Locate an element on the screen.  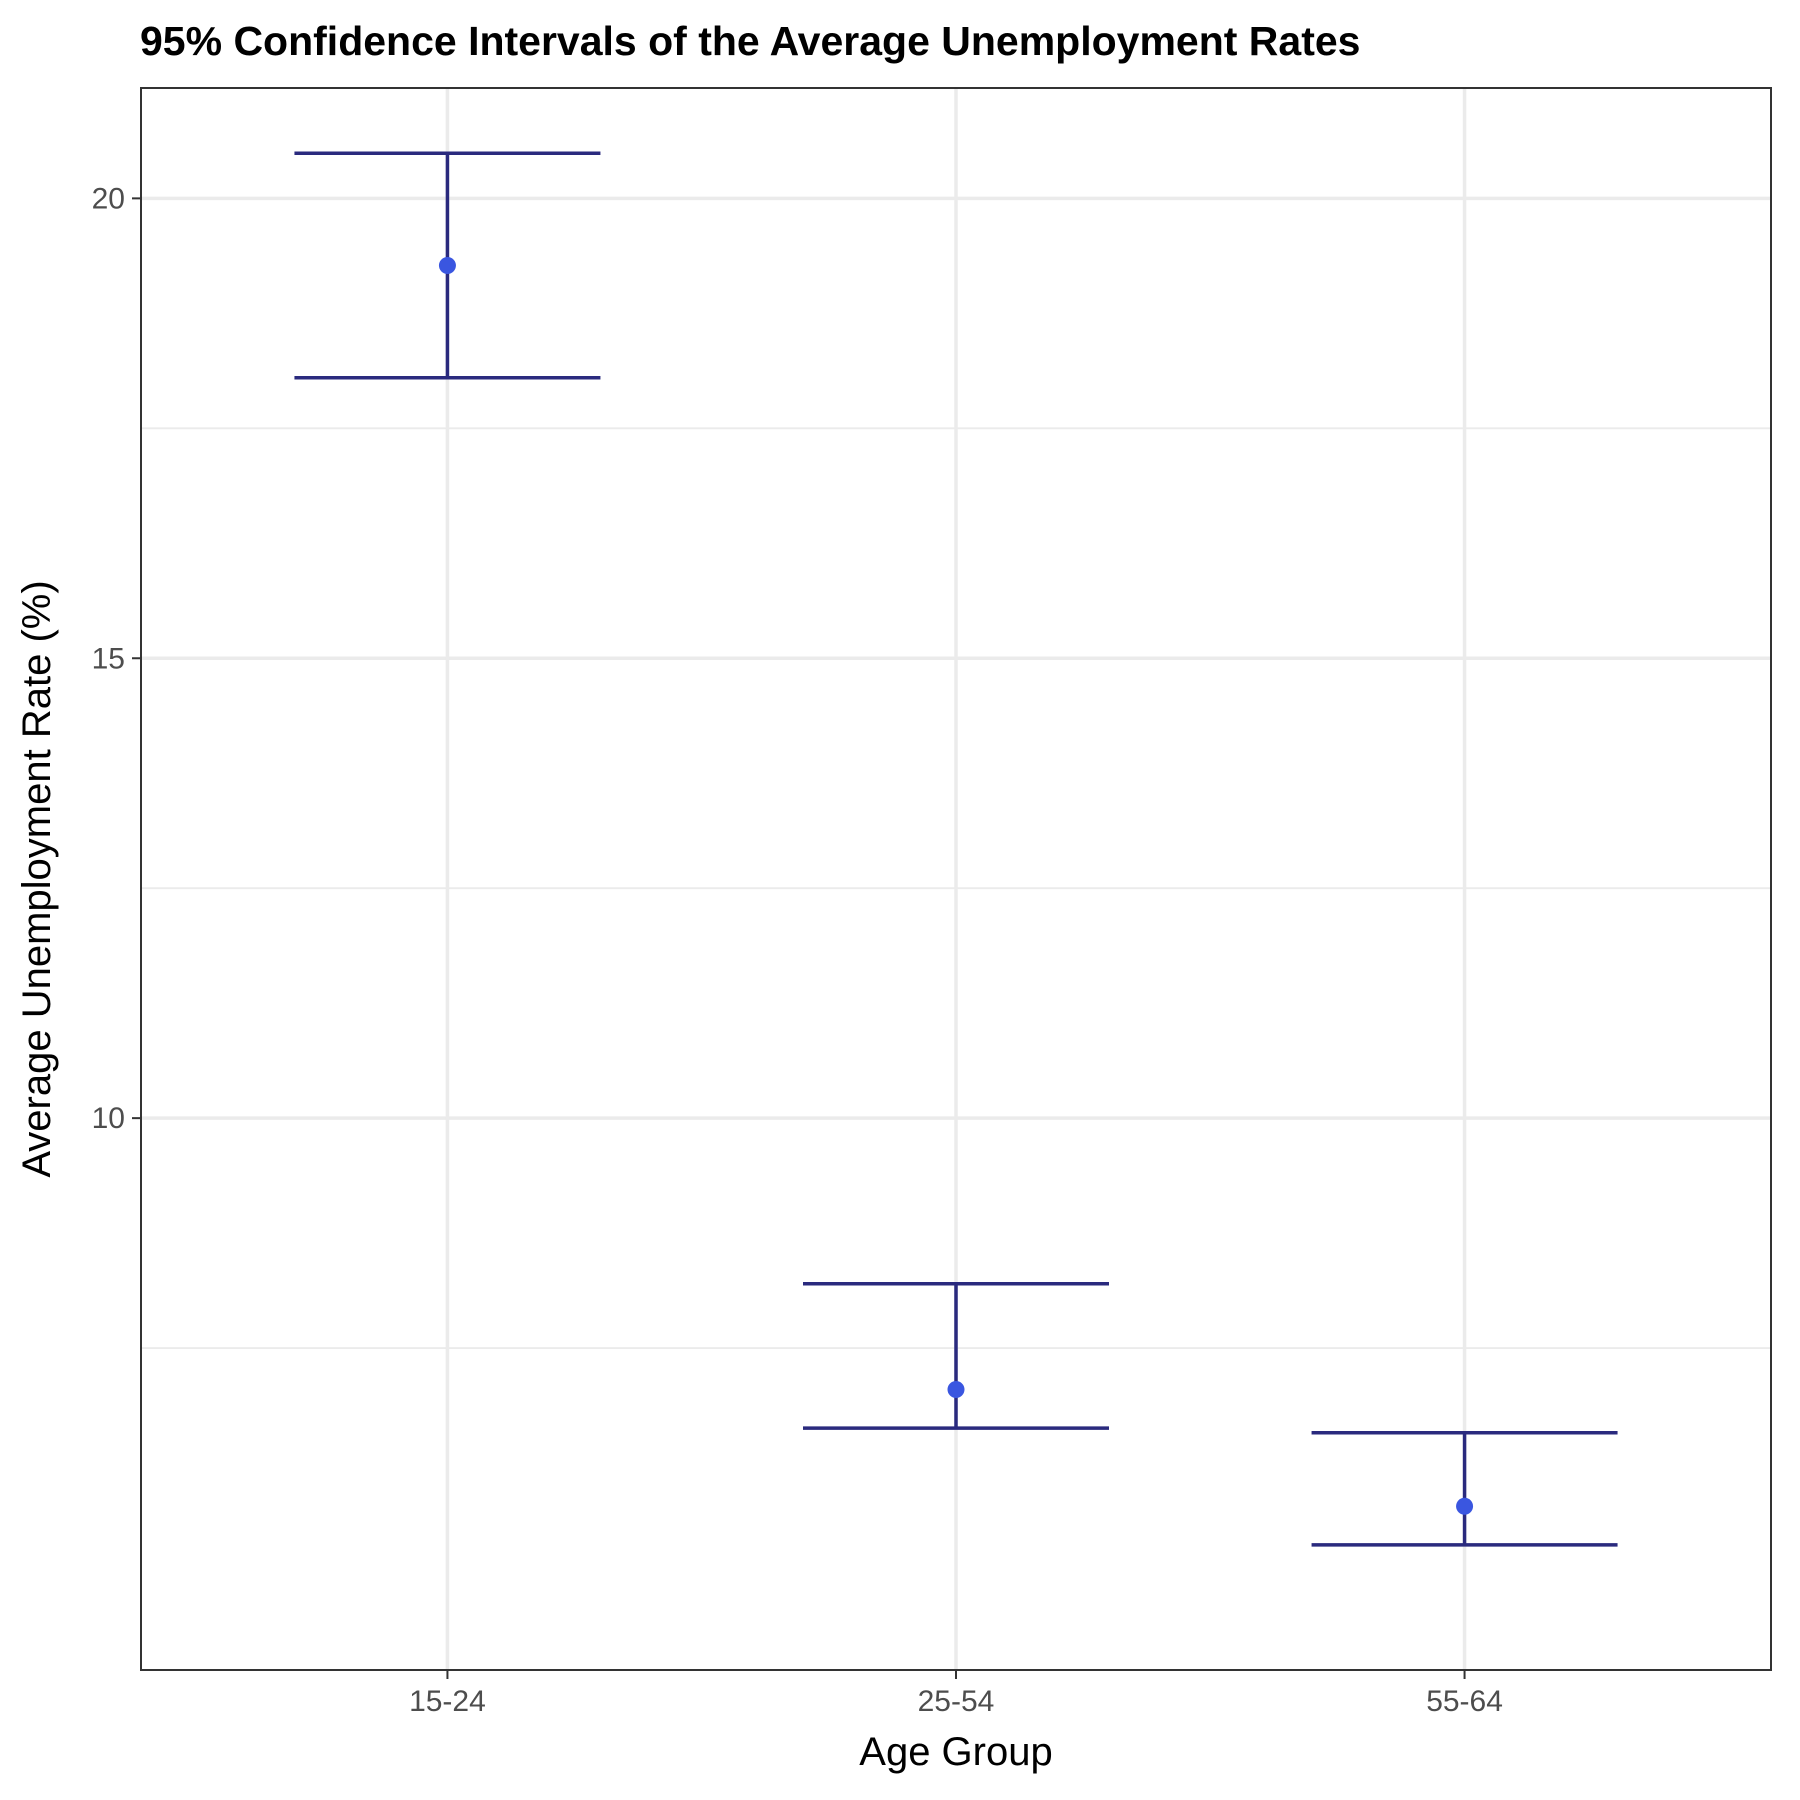
y-tick-label: 20 is located at coordinates (108, 198).